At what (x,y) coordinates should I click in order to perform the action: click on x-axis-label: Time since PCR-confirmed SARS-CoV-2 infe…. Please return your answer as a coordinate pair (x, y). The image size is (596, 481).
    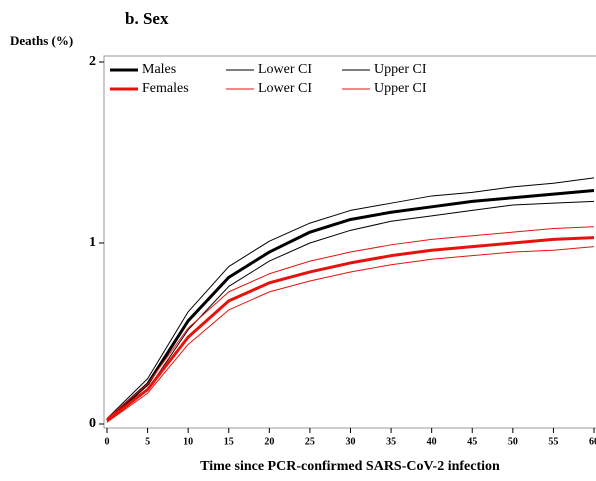
    Looking at the image, I should click on (350, 466).